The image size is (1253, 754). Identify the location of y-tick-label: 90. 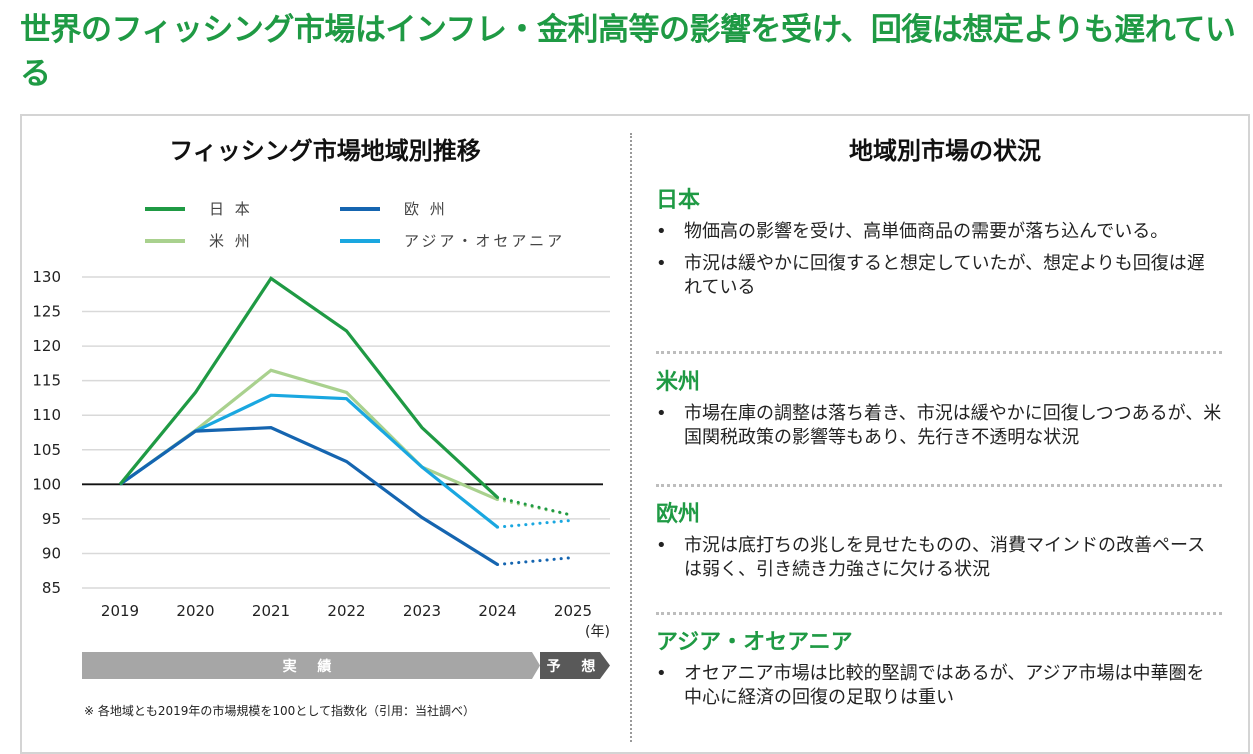
(51, 553).